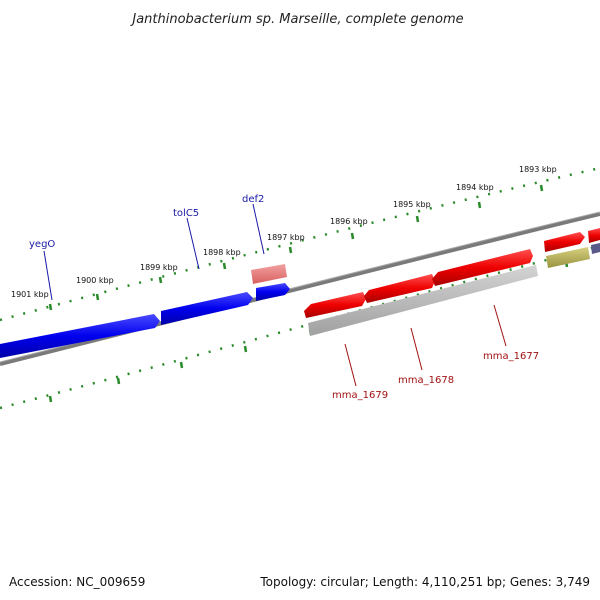 The image size is (600, 600). I want to click on gene-label-def2: def2, so click(253, 199).